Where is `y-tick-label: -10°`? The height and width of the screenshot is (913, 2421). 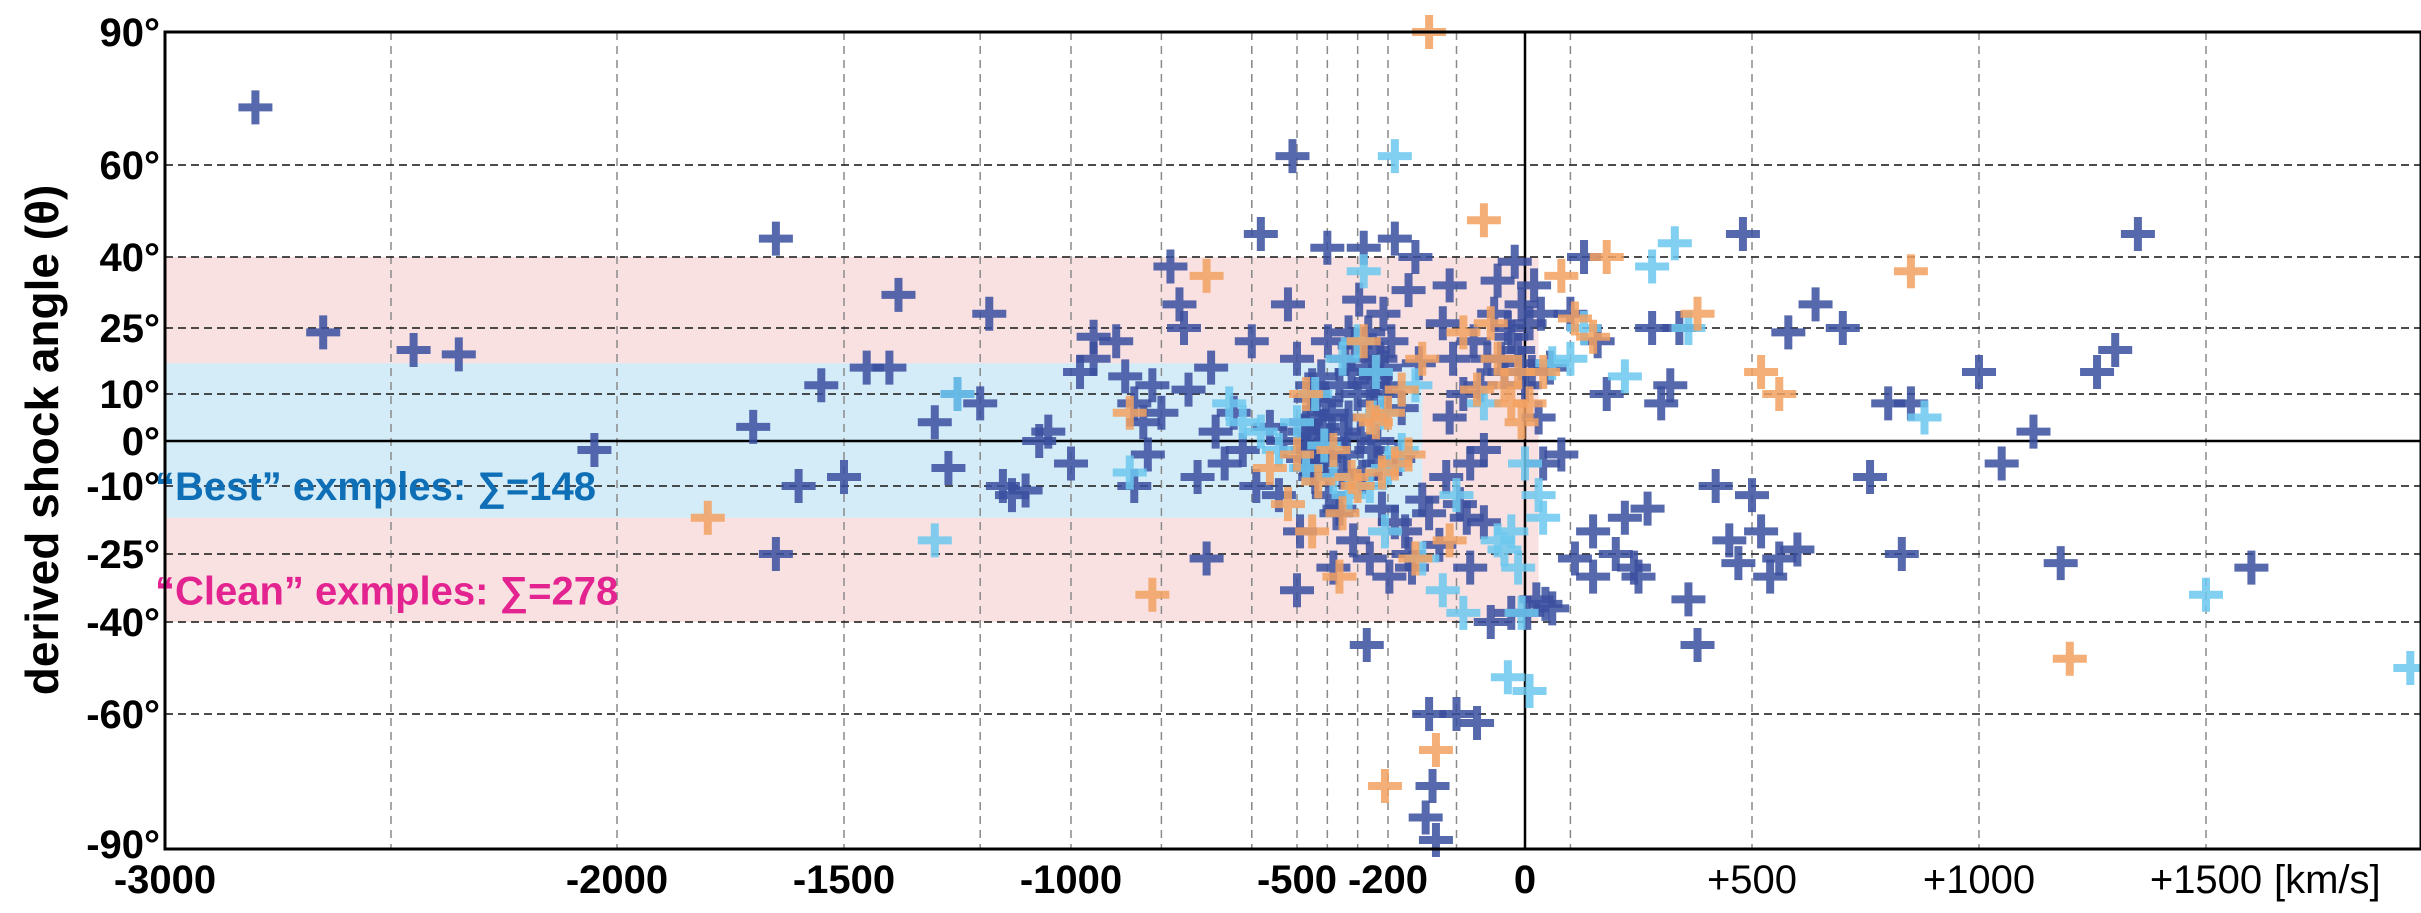
y-tick-label: -10° is located at coordinates (123, 487).